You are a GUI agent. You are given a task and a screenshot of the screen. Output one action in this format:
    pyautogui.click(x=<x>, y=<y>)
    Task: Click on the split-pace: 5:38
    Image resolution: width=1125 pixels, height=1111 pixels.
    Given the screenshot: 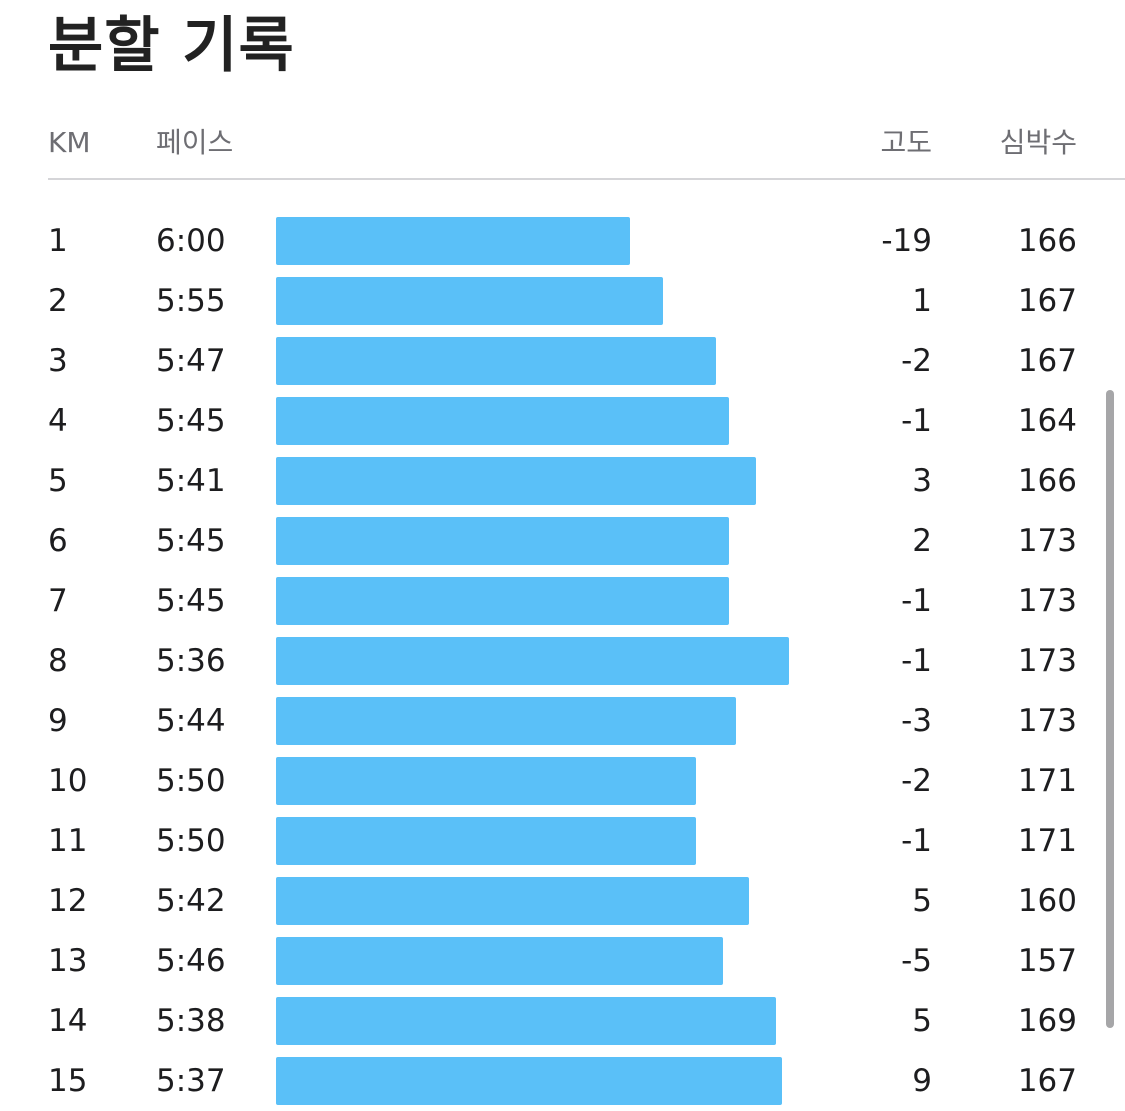 What is the action you would take?
    pyautogui.click(x=191, y=1021)
    